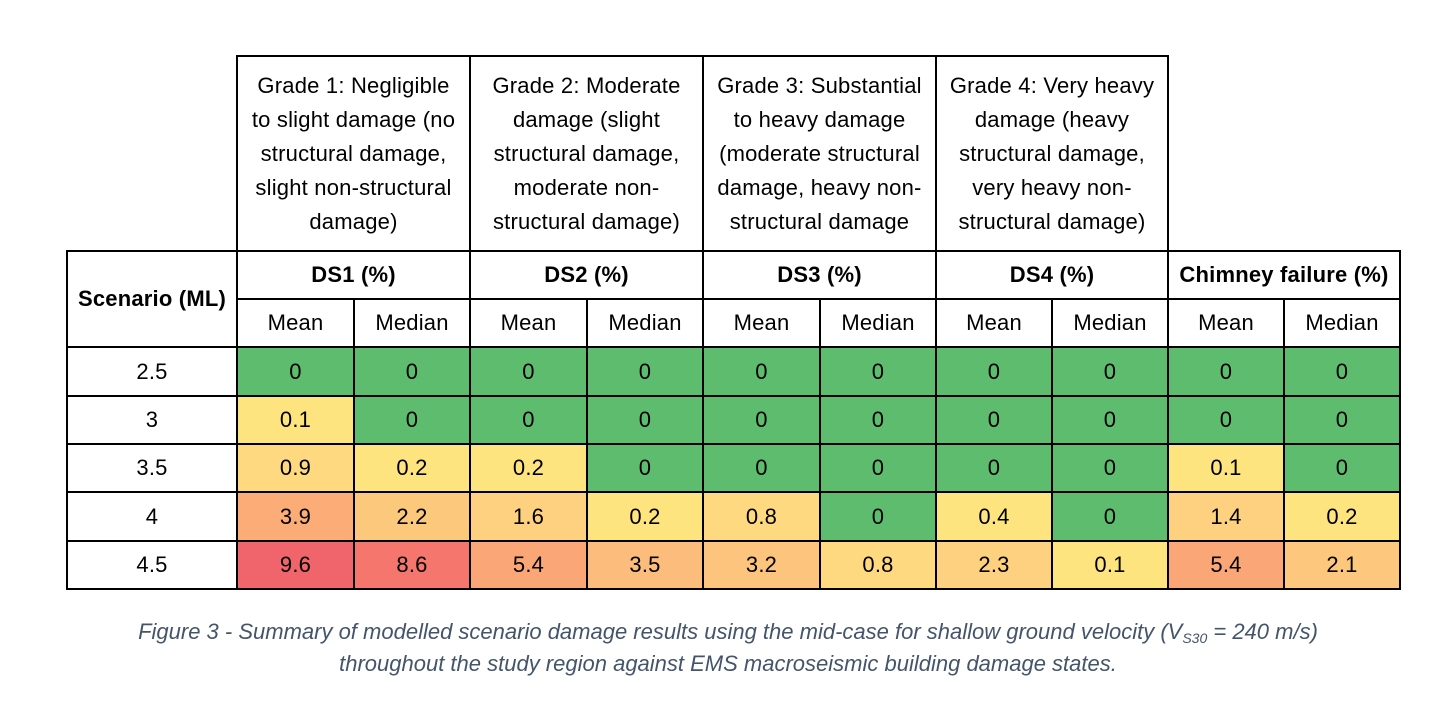 This screenshot has width=1456, height=701. Describe the element at coordinates (412, 565) in the screenshot. I see `data-cell: 8.6` at that location.